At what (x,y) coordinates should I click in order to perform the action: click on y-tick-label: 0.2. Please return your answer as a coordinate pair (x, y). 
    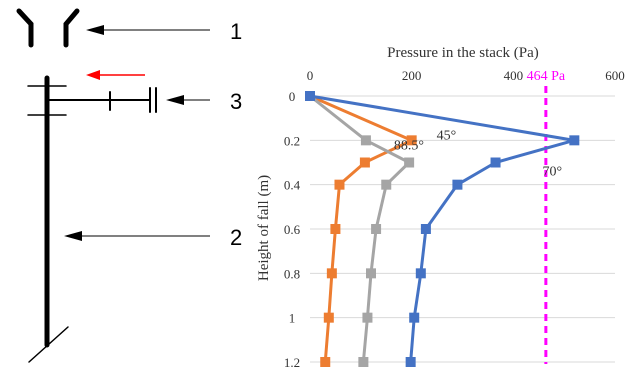
    Looking at the image, I should click on (292, 140).